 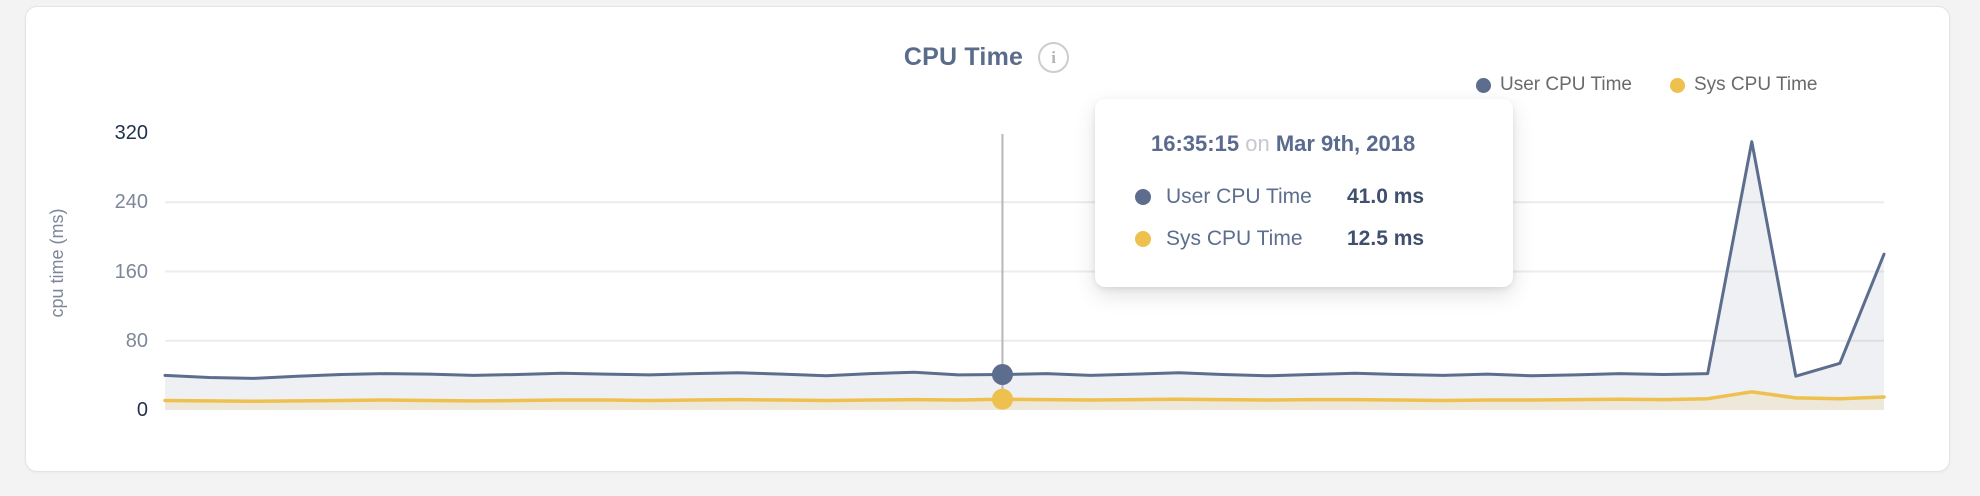 I want to click on y-tick-label: 240, so click(x=131, y=202).